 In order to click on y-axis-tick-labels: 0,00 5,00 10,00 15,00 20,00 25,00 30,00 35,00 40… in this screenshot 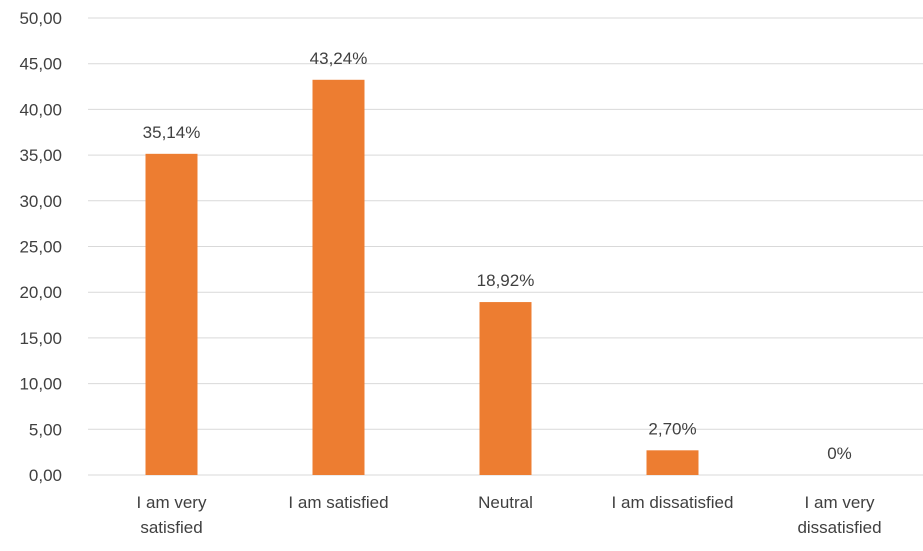, I will do `click(40, 247)`.